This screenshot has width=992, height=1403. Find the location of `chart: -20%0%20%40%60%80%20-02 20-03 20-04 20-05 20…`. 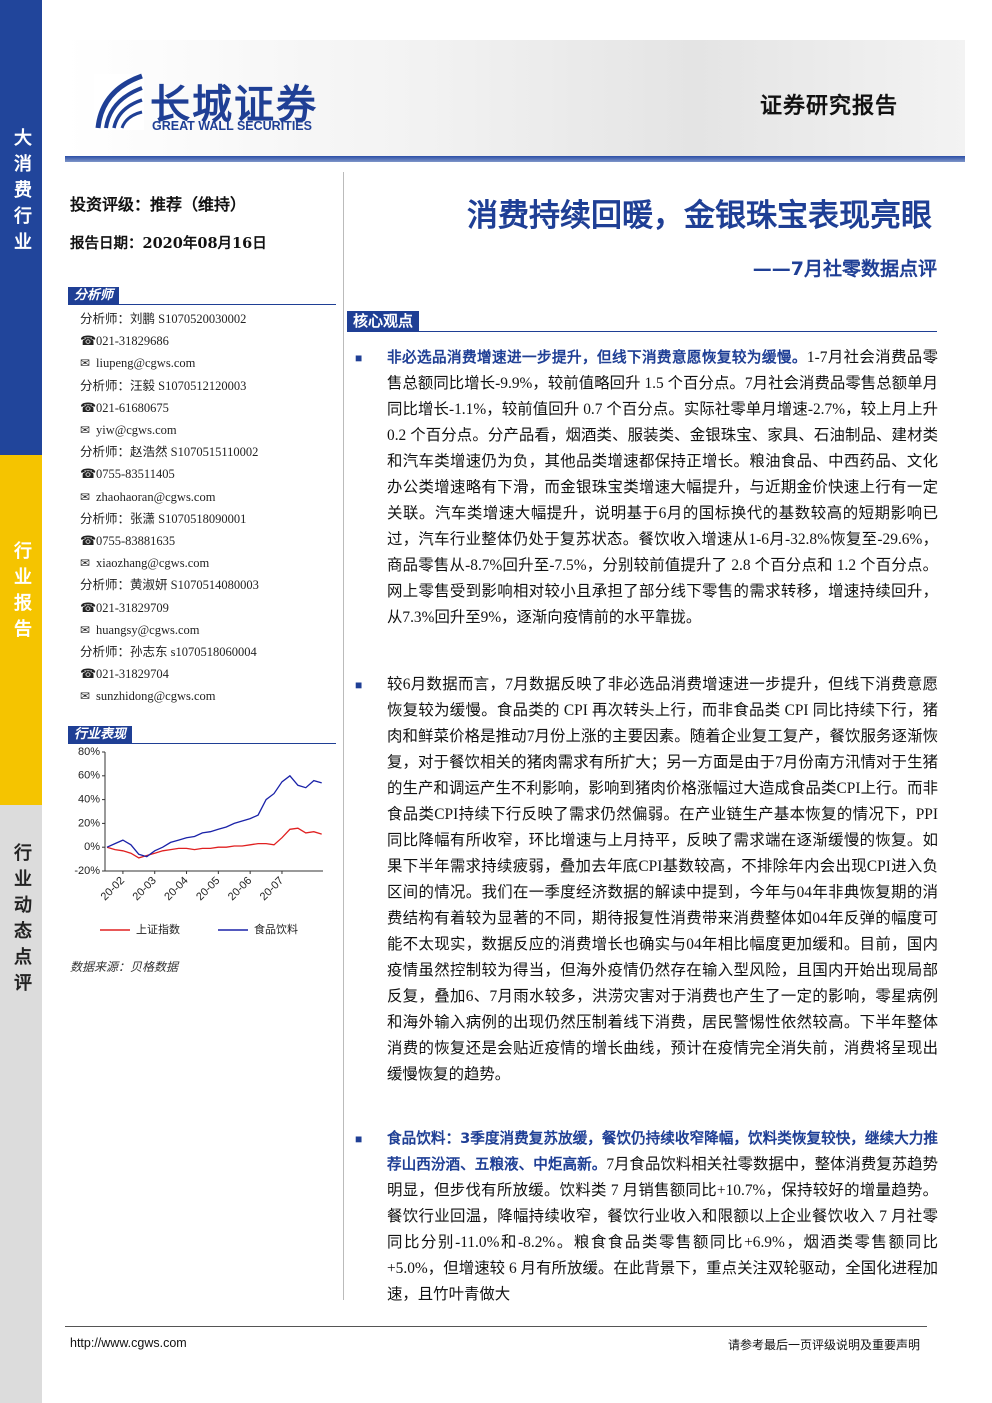

chart: -20%0%20%40%60%80%20-02 20-03 20-04 20-05 20… is located at coordinates (198, 841).